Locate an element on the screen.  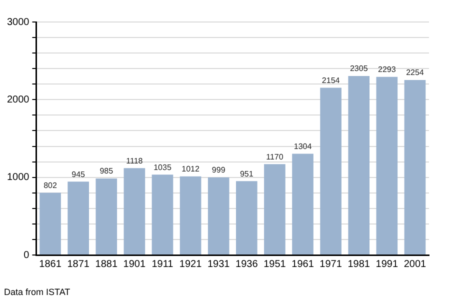
data-label: 999 is located at coordinates (219, 170).